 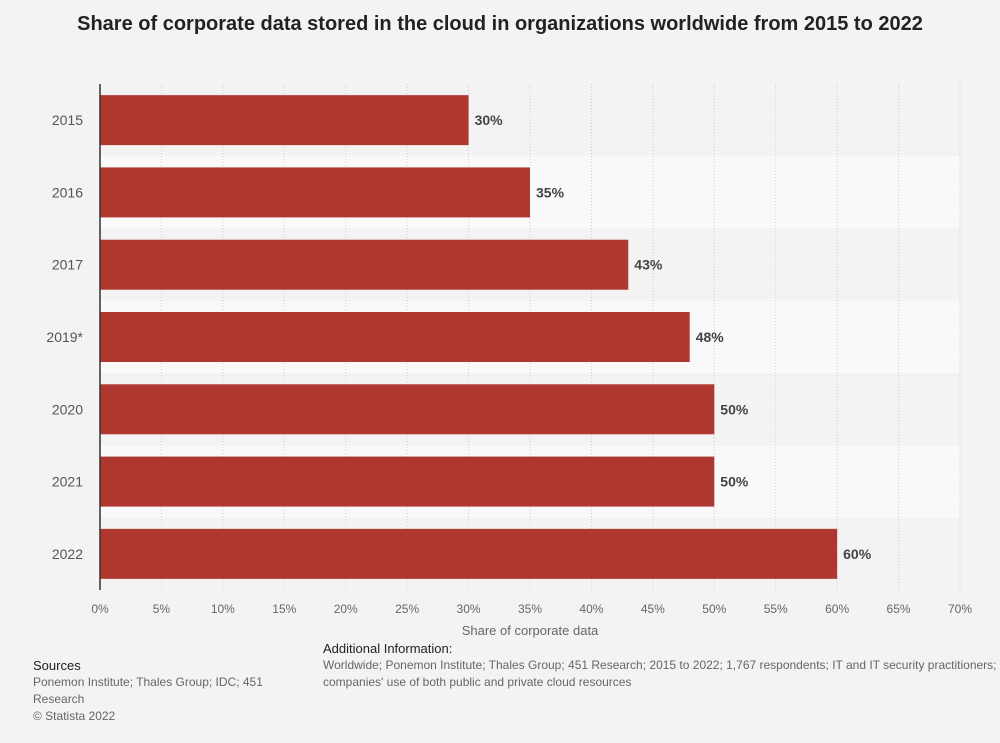 What do you see at coordinates (388, 648) in the screenshot?
I see `additional-info-heading: Additional Information:` at bounding box center [388, 648].